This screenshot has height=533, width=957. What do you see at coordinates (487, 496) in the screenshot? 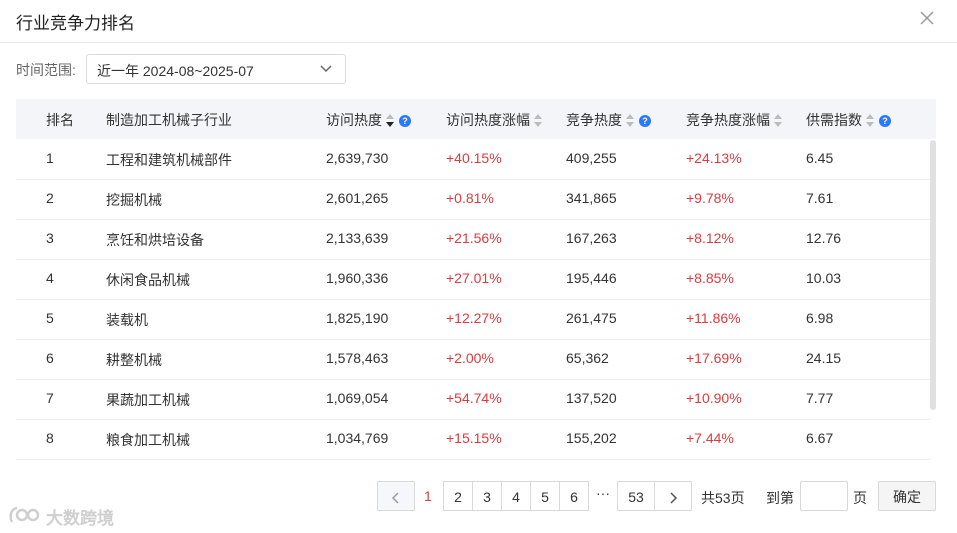
I see `page-button: 3` at bounding box center [487, 496].